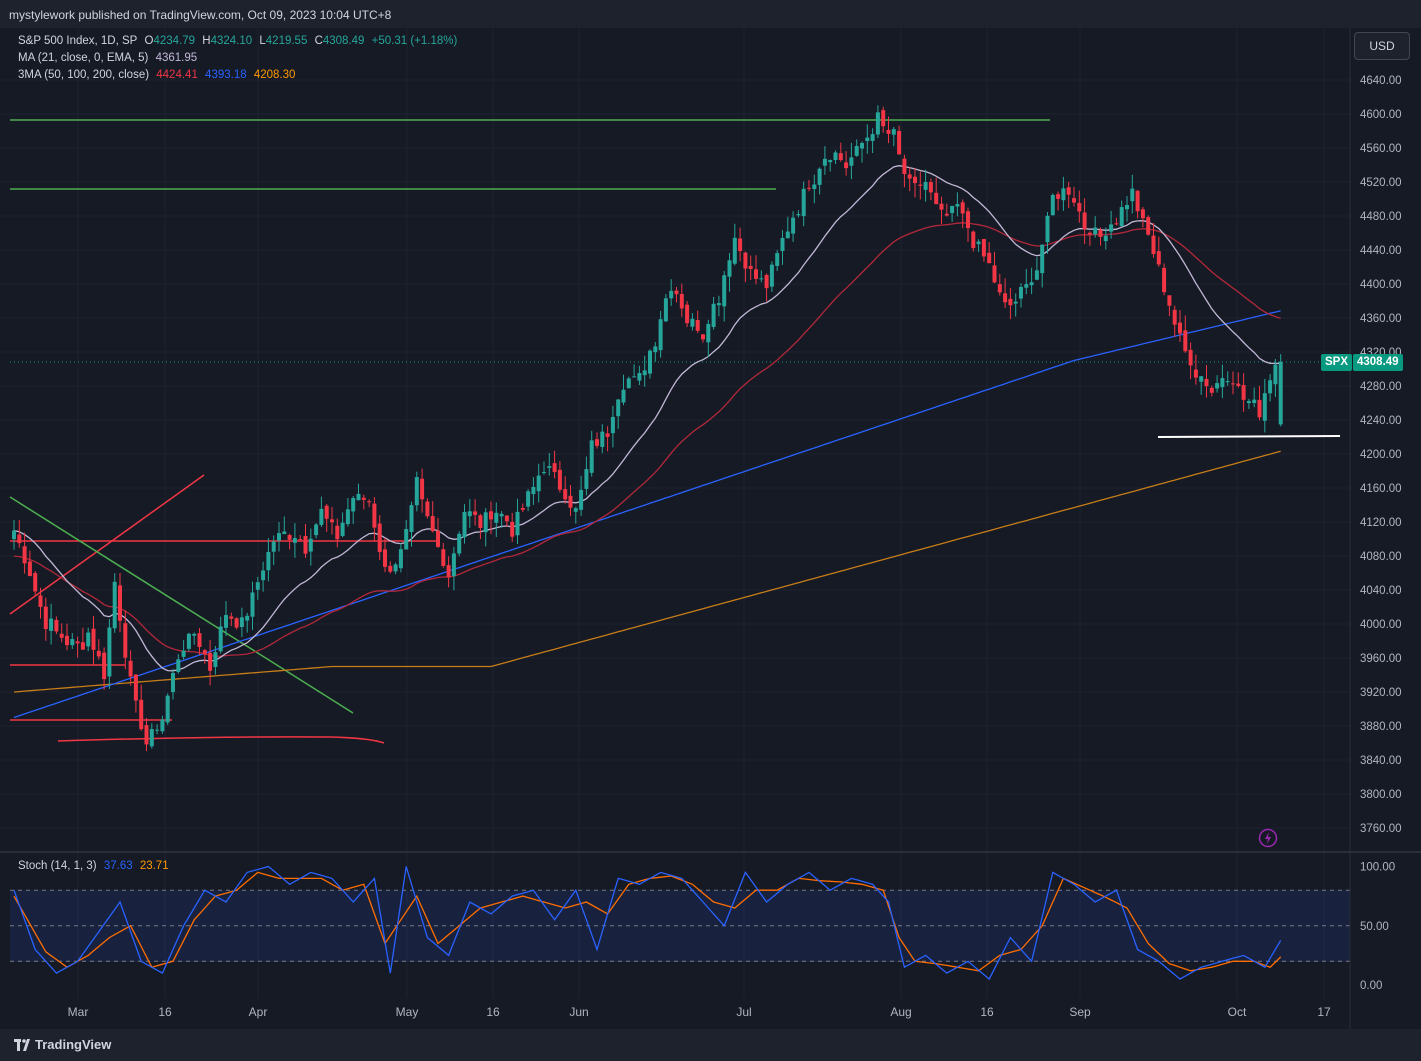 The height and width of the screenshot is (1061, 1421). What do you see at coordinates (84, 75) in the screenshot?
I see `legend-3ma-label: 3MA (50, 100, 200, close)` at bounding box center [84, 75].